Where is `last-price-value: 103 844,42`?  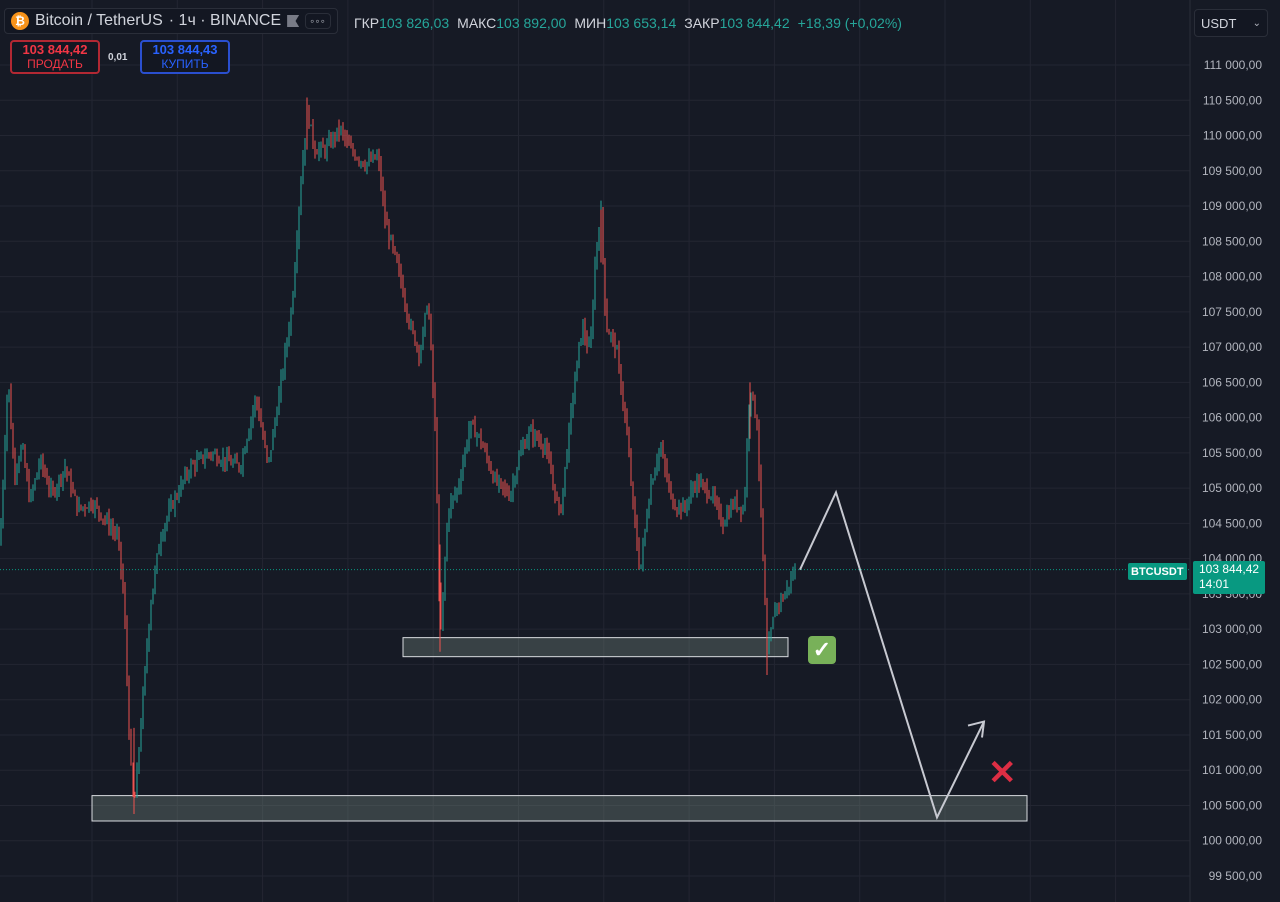 last-price-value: 103 844,42 is located at coordinates (1229, 569).